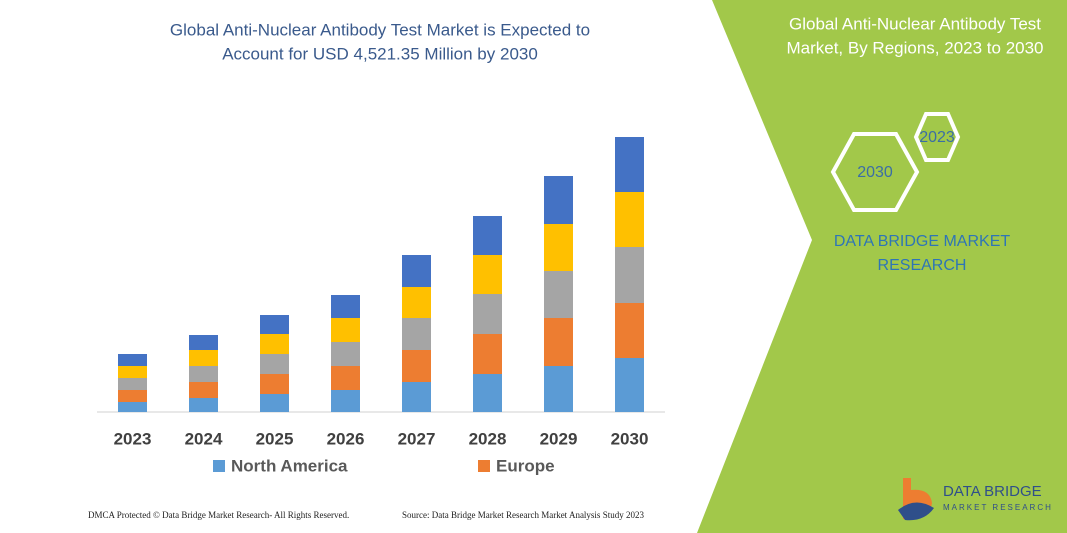 Image resolution: width=1067 pixels, height=533 pixels. Describe the element at coordinates (998, 507) in the screenshot. I see `logo-tagline: MARKET RESEARCH` at that location.